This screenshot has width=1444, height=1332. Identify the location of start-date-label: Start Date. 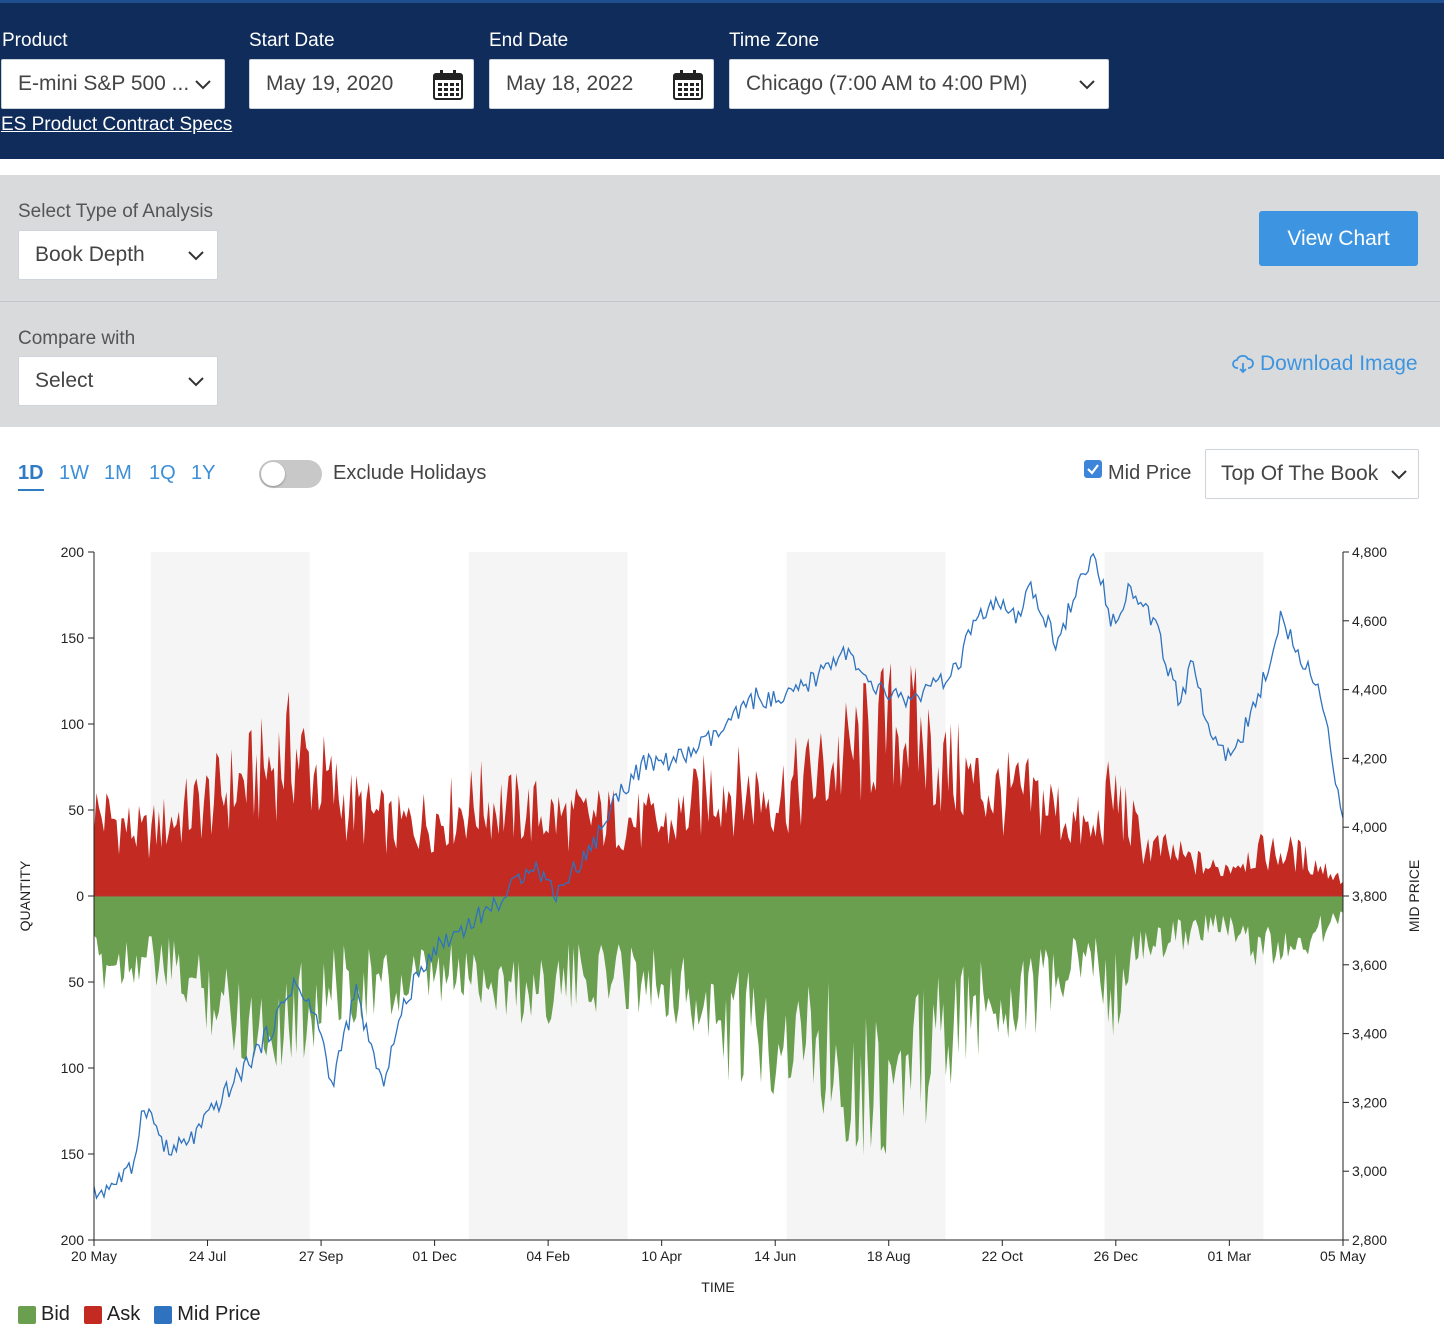
(292, 40).